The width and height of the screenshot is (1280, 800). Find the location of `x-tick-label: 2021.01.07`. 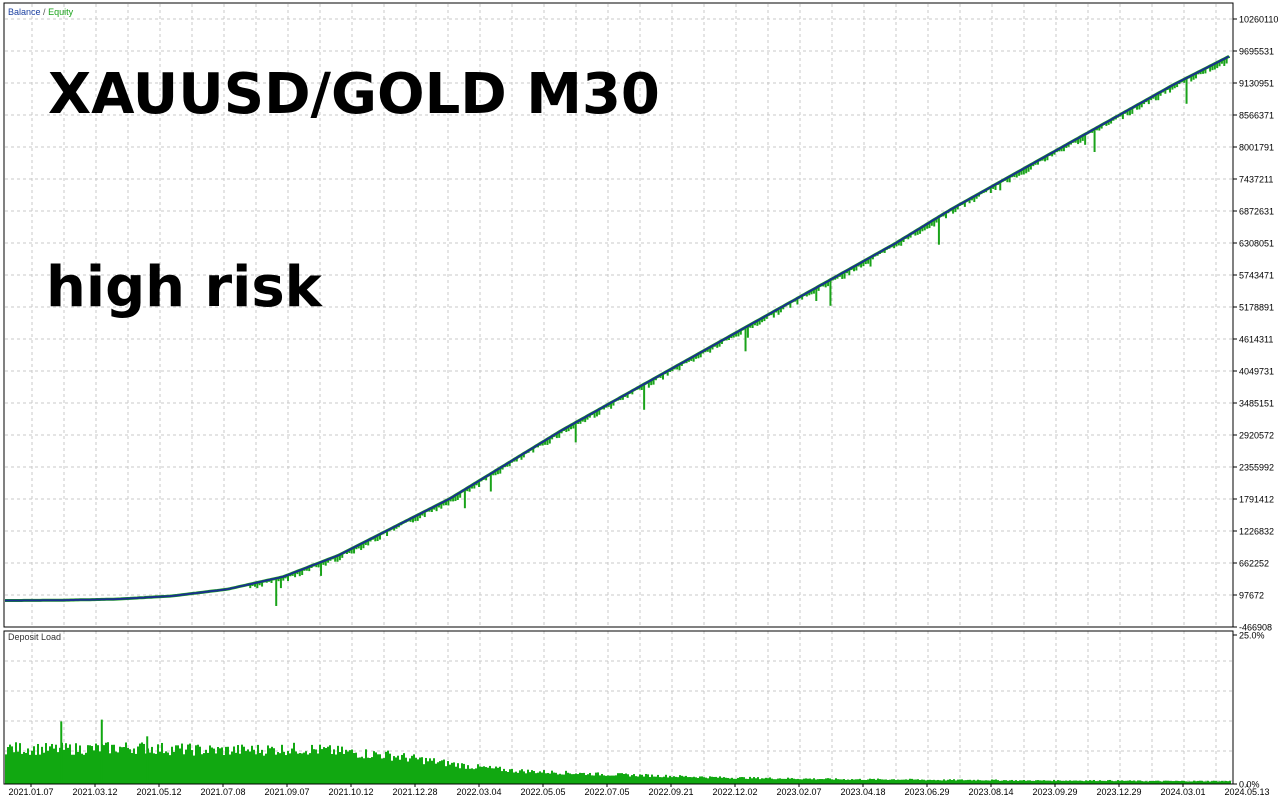

x-tick-label: 2021.01.07 is located at coordinates (30, 792).